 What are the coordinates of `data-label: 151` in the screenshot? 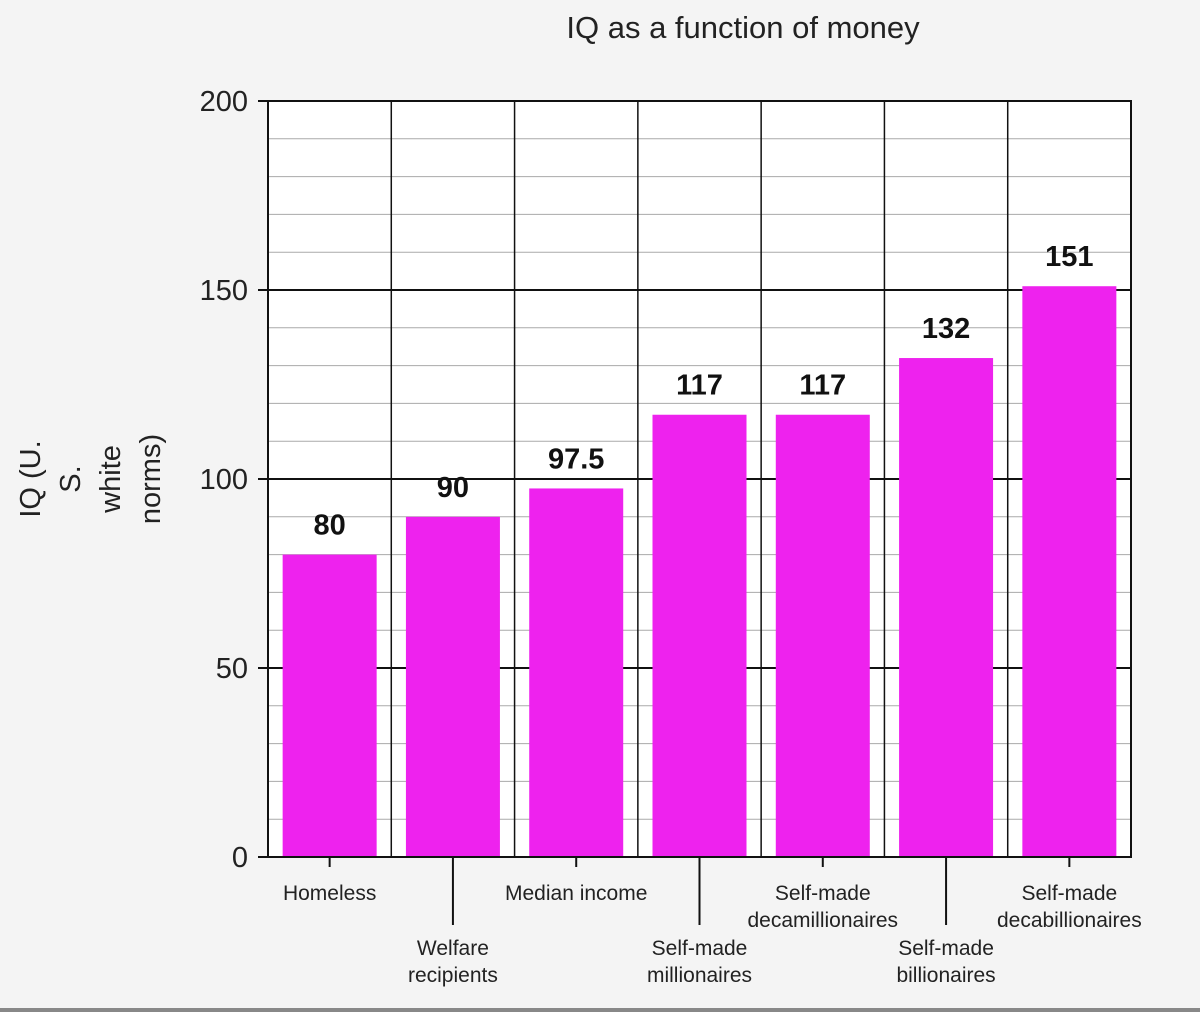 It's located at (1069, 257).